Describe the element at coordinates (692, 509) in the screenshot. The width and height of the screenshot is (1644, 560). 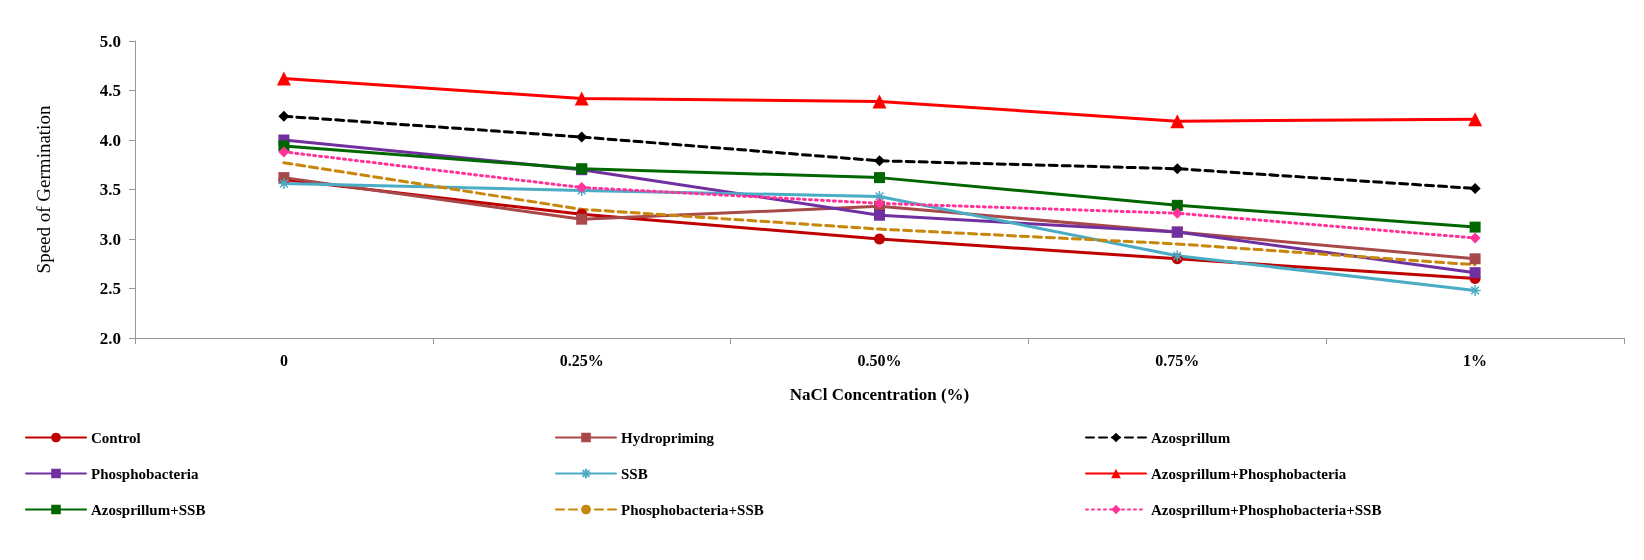
I see `legend-label: Phosphobacteria+SSB` at that location.